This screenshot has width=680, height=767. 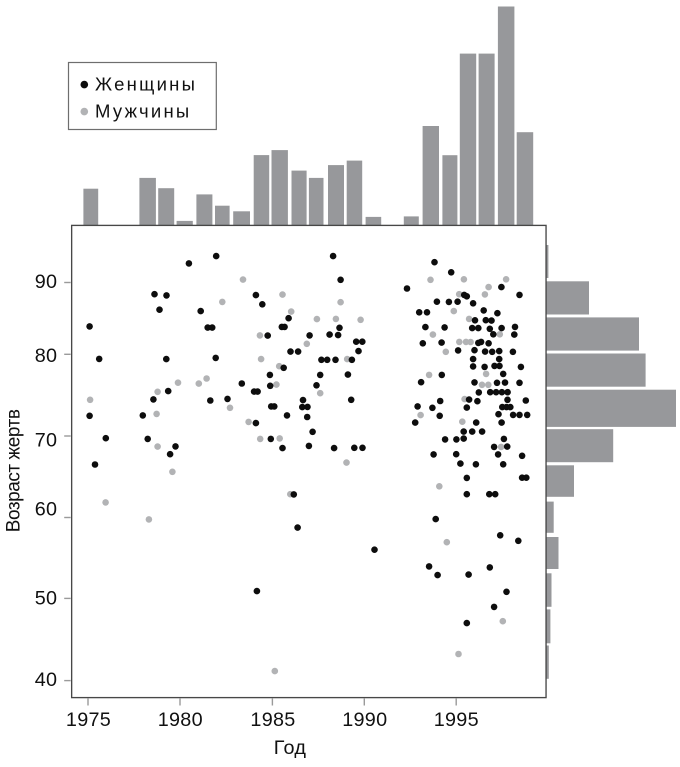 I want to click on svg-text: Возраст жертв, so click(x=14, y=470).